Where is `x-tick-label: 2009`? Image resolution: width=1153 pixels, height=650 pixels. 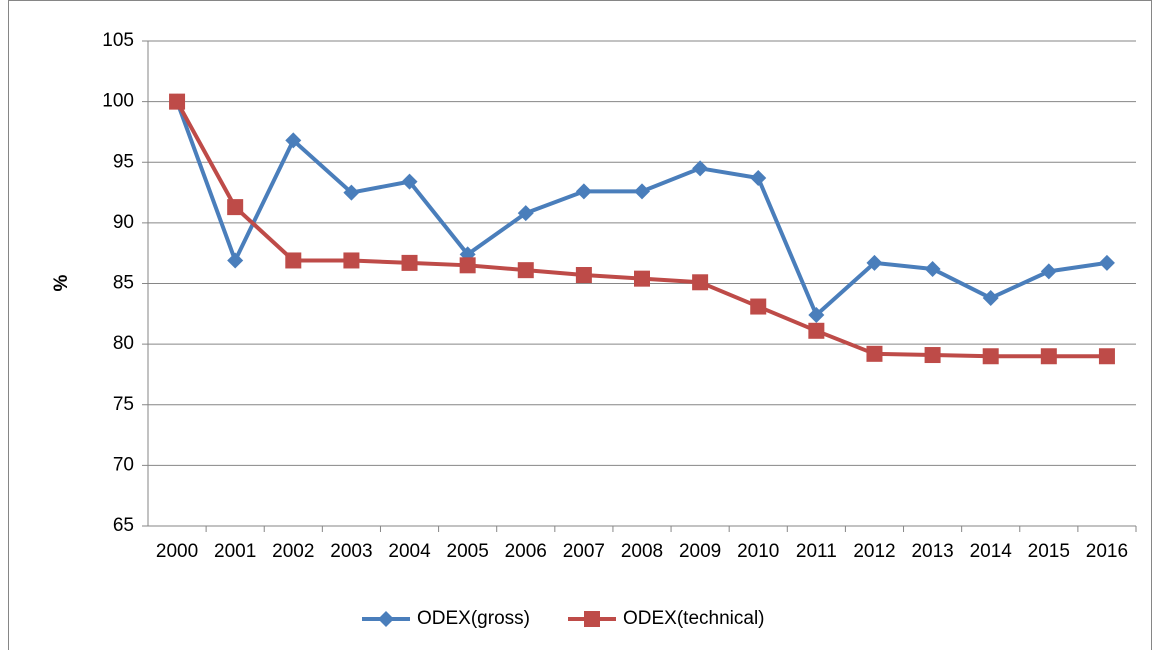
x-tick-label: 2009 is located at coordinates (700, 551).